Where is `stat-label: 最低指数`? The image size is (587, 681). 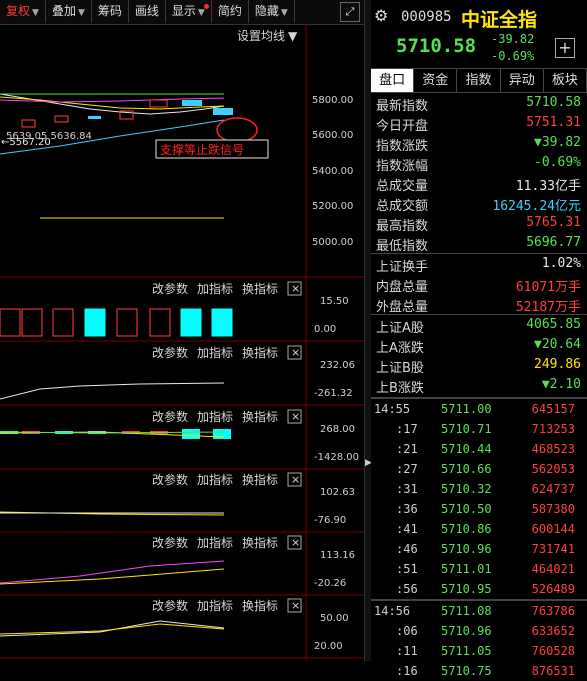 stat-label: 最低指数 is located at coordinates (402, 246).